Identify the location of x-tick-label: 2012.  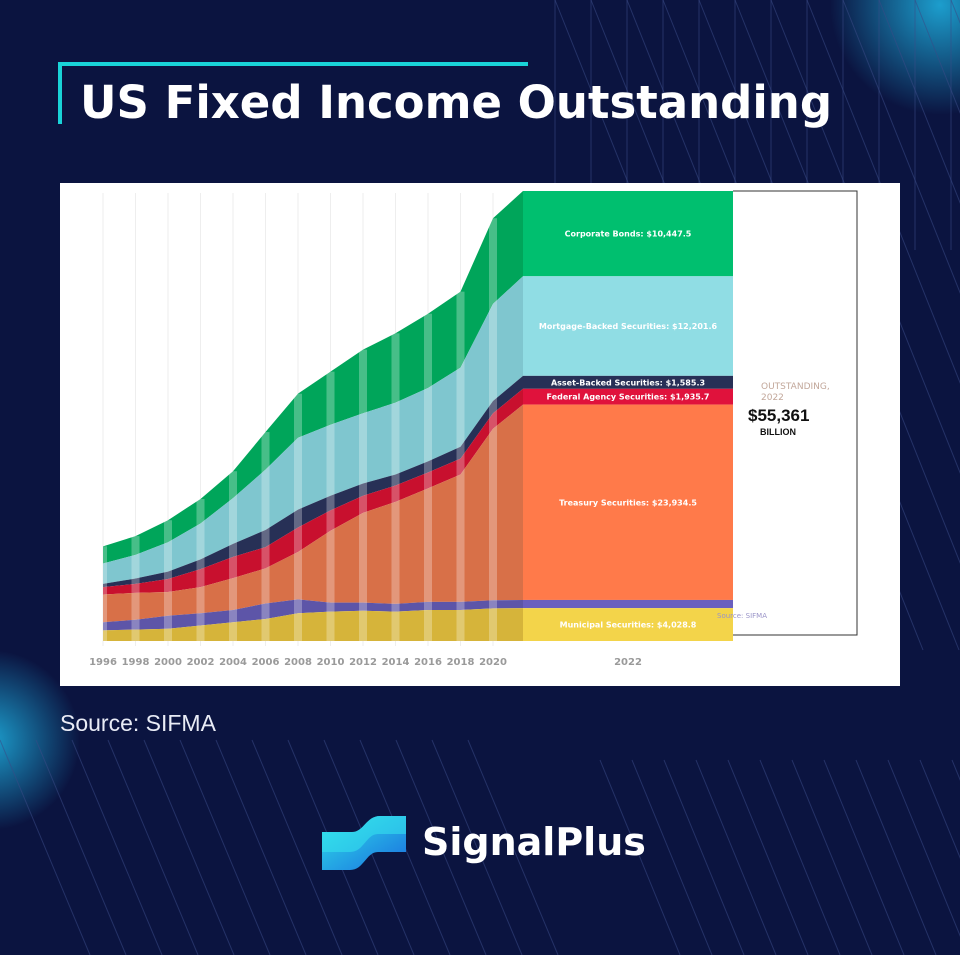
(363, 662).